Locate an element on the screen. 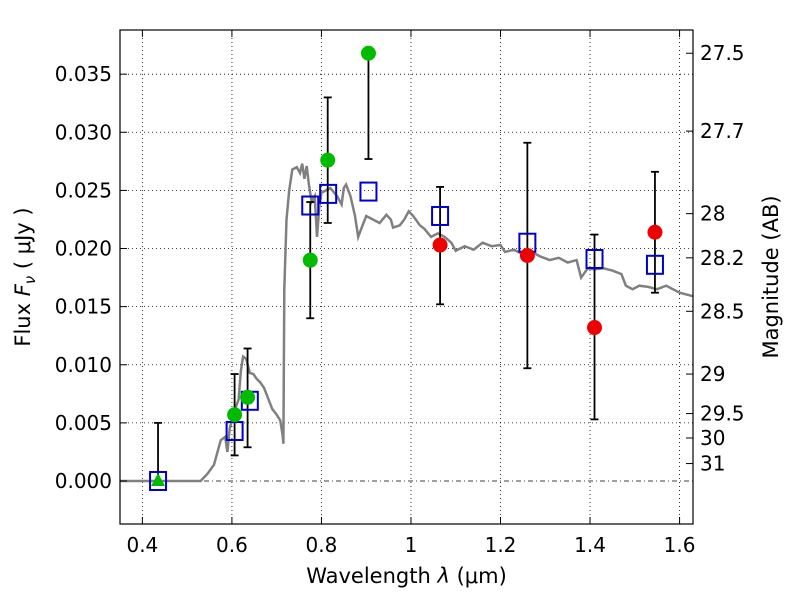  x-tick-label: 1 is located at coordinates (411, 545).